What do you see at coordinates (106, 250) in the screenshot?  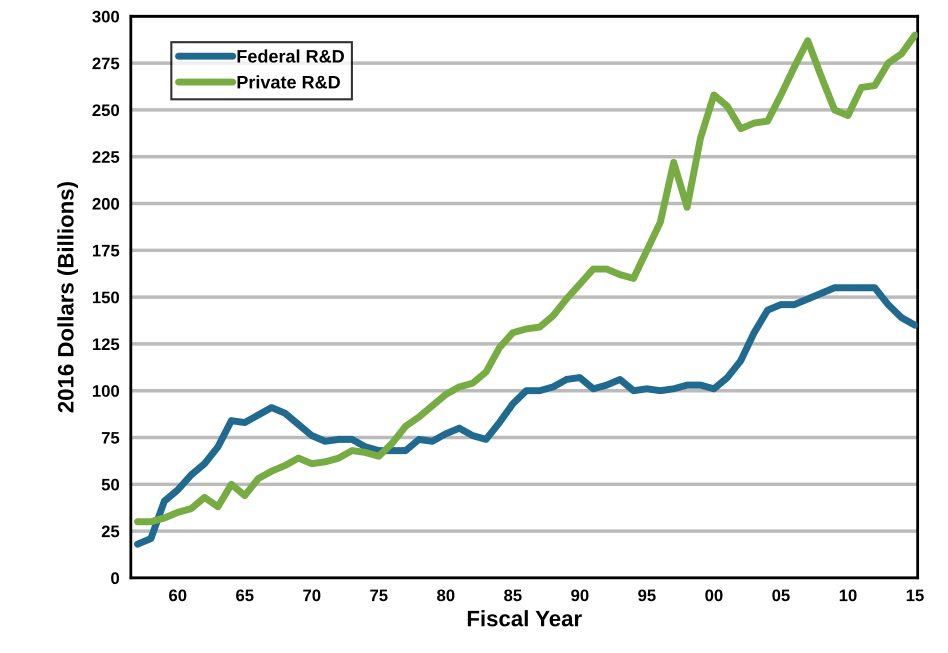 I see `y-tick-label: 175` at bounding box center [106, 250].